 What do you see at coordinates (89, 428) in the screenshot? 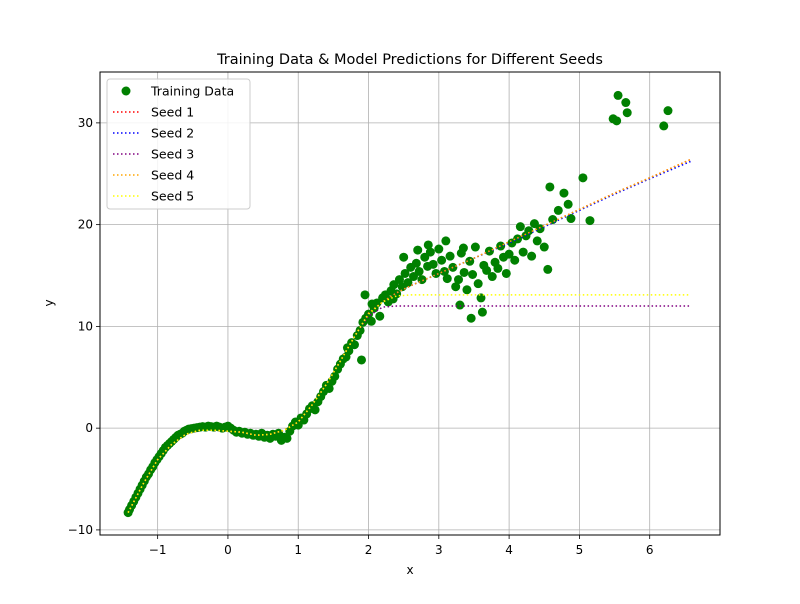
I see `y-tick-label: 0` at bounding box center [89, 428].